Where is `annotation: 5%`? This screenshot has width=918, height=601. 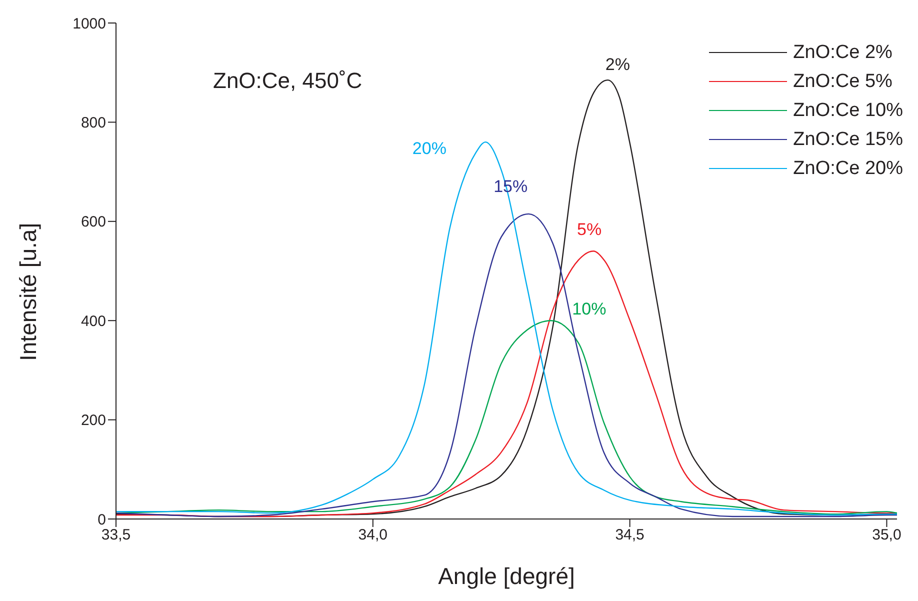 annotation: 5% is located at coordinates (589, 230).